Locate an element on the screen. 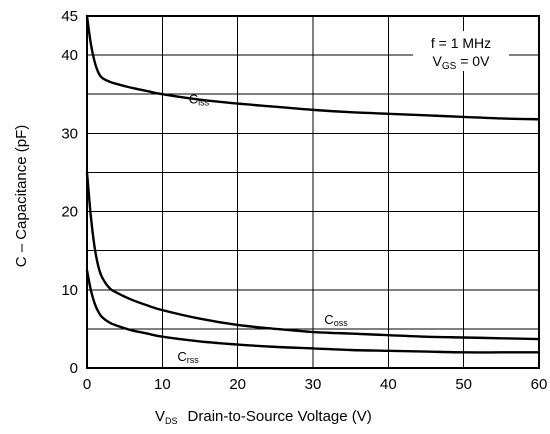 The width and height of the screenshot is (550, 434). x-tick-label: 0 is located at coordinates (87, 384).